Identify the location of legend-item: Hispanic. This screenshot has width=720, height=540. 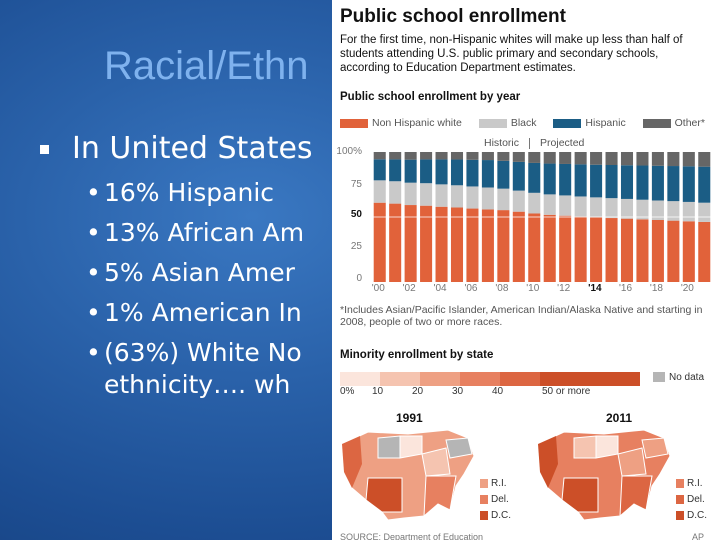
(589, 123).